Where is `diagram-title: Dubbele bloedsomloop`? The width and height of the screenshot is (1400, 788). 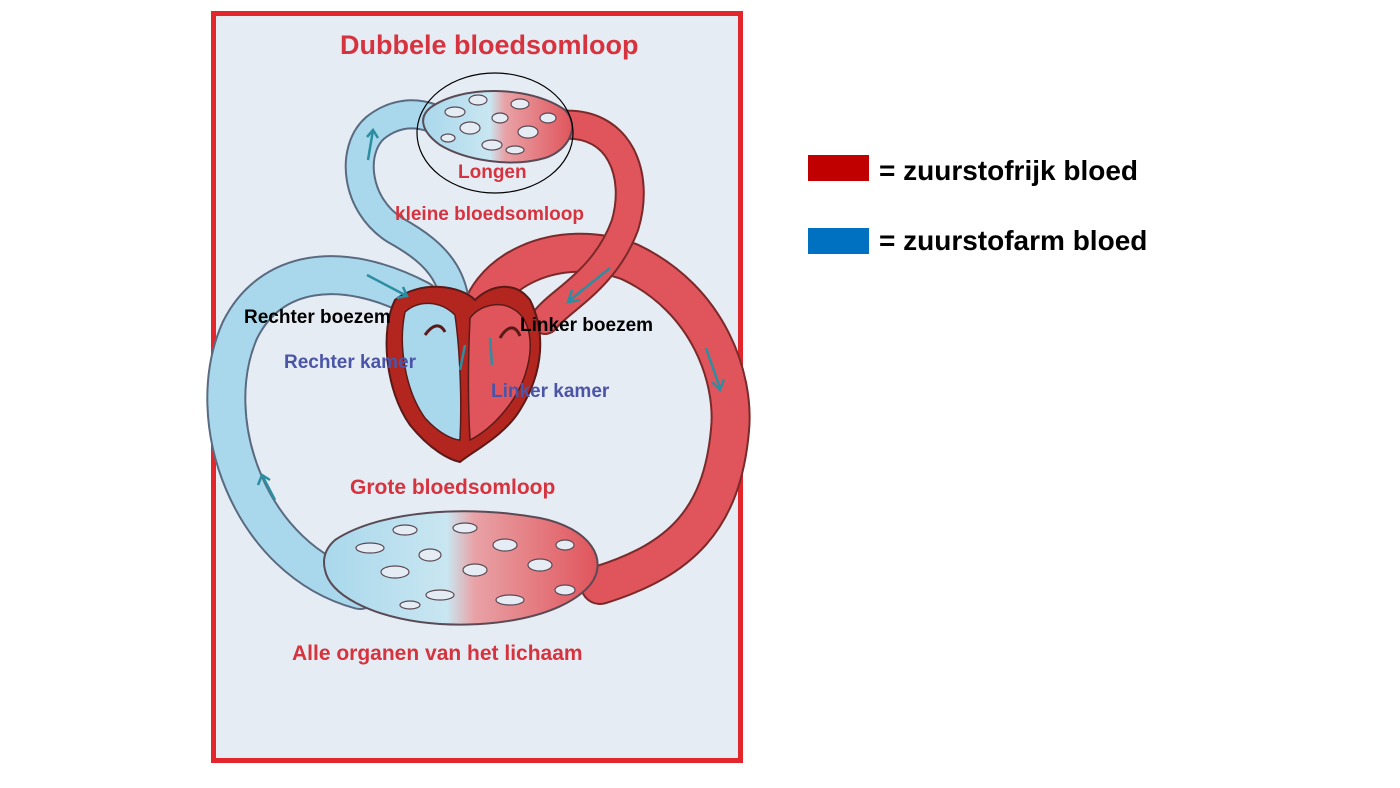
diagram-title: Dubbele bloedsomloop is located at coordinates (489, 45).